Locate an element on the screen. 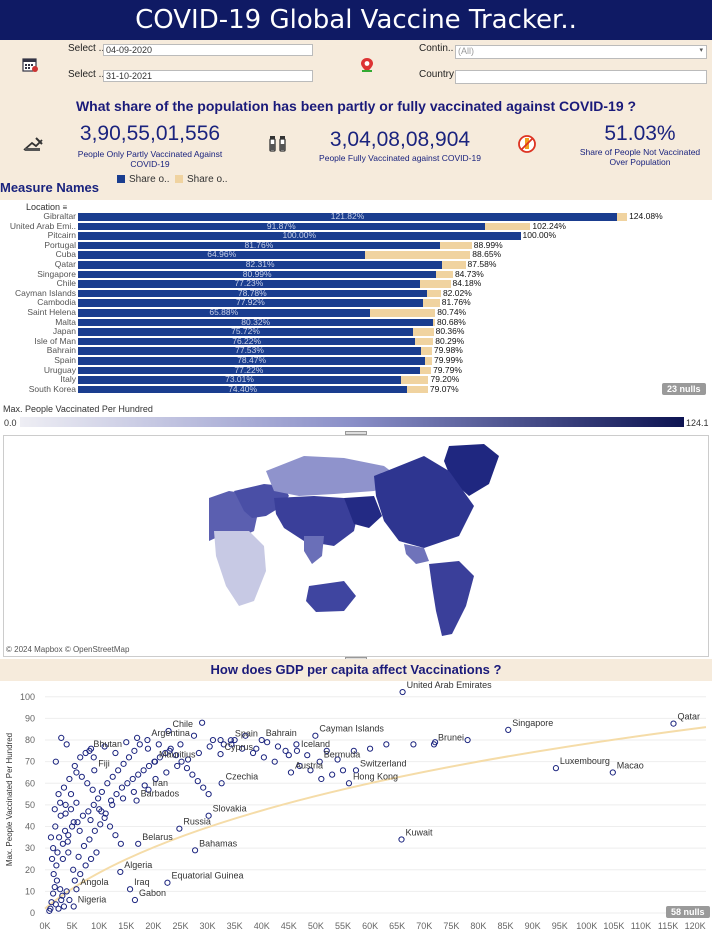 Image resolution: width=712 pixels, height=933 pixels. bar-row: Cayman Islands 78.78% 82.02% is located at coordinates (356, 293).